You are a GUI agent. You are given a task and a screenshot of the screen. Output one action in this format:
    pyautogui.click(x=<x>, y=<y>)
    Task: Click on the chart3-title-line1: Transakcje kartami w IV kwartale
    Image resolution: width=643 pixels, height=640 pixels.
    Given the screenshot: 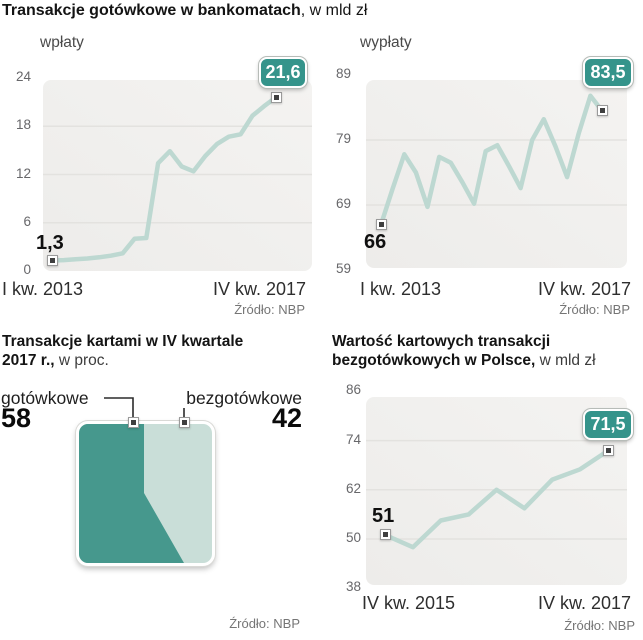 What is the action you would take?
    pyautogui.click(x=123, y=341)
    